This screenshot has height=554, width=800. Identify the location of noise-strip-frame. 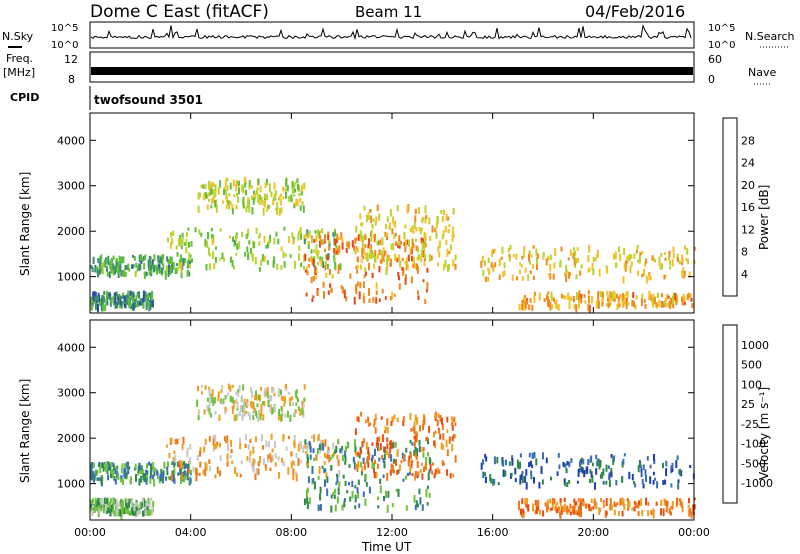
(392, 35).